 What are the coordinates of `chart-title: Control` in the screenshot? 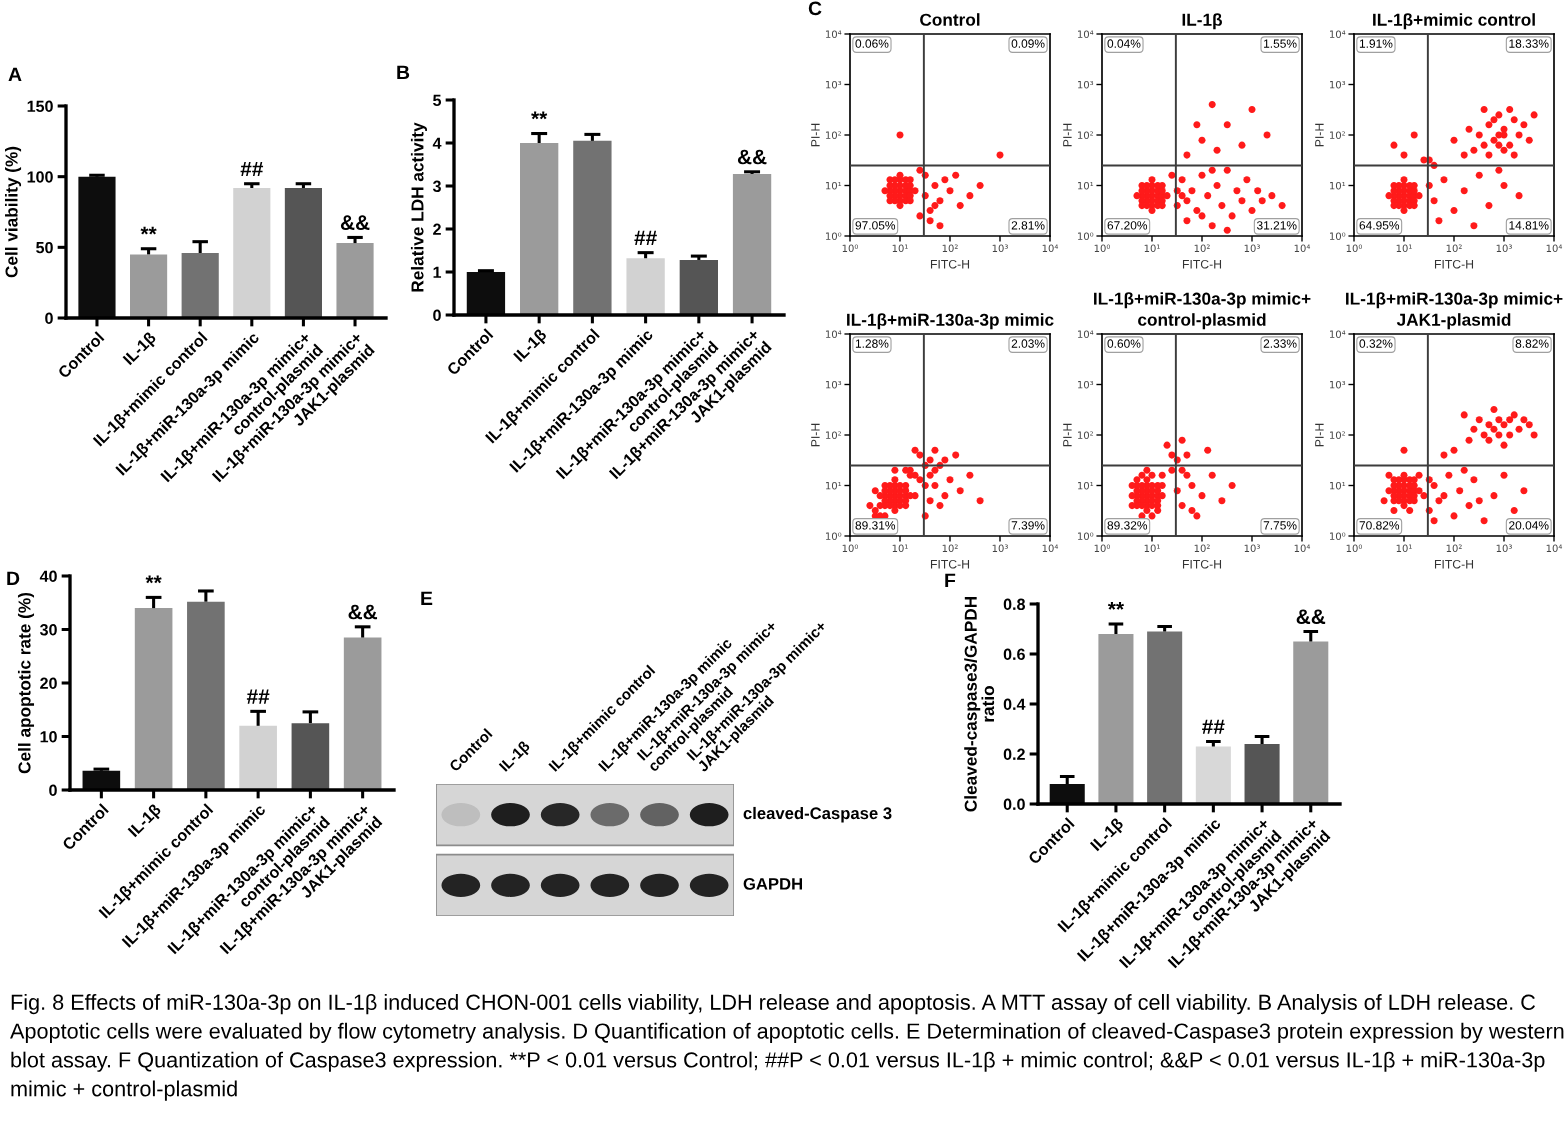 It's located at (950, 19).